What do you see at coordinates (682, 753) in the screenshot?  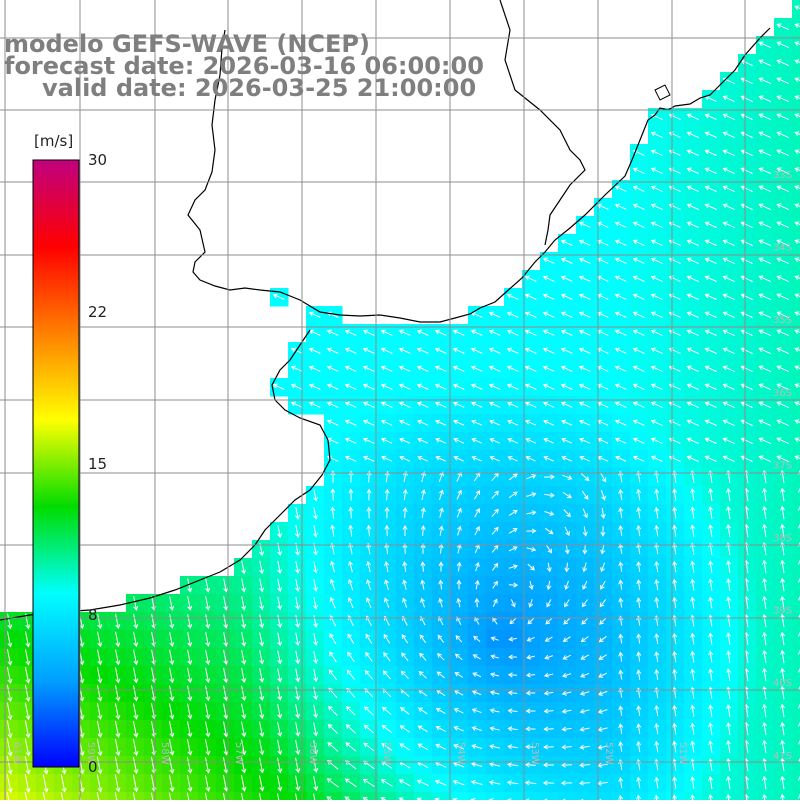 I see `lon-label: 51W` at bounding box center [682, 753].